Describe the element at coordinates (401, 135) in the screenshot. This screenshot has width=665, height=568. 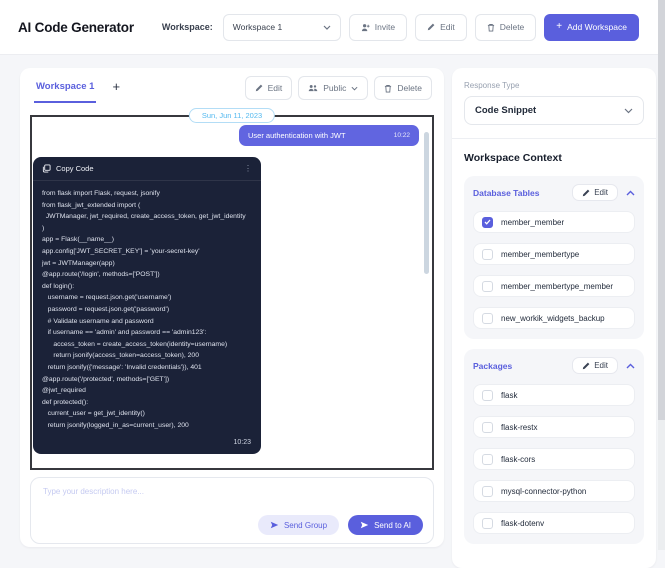
I see `user-message-time: 10:22` at that location.